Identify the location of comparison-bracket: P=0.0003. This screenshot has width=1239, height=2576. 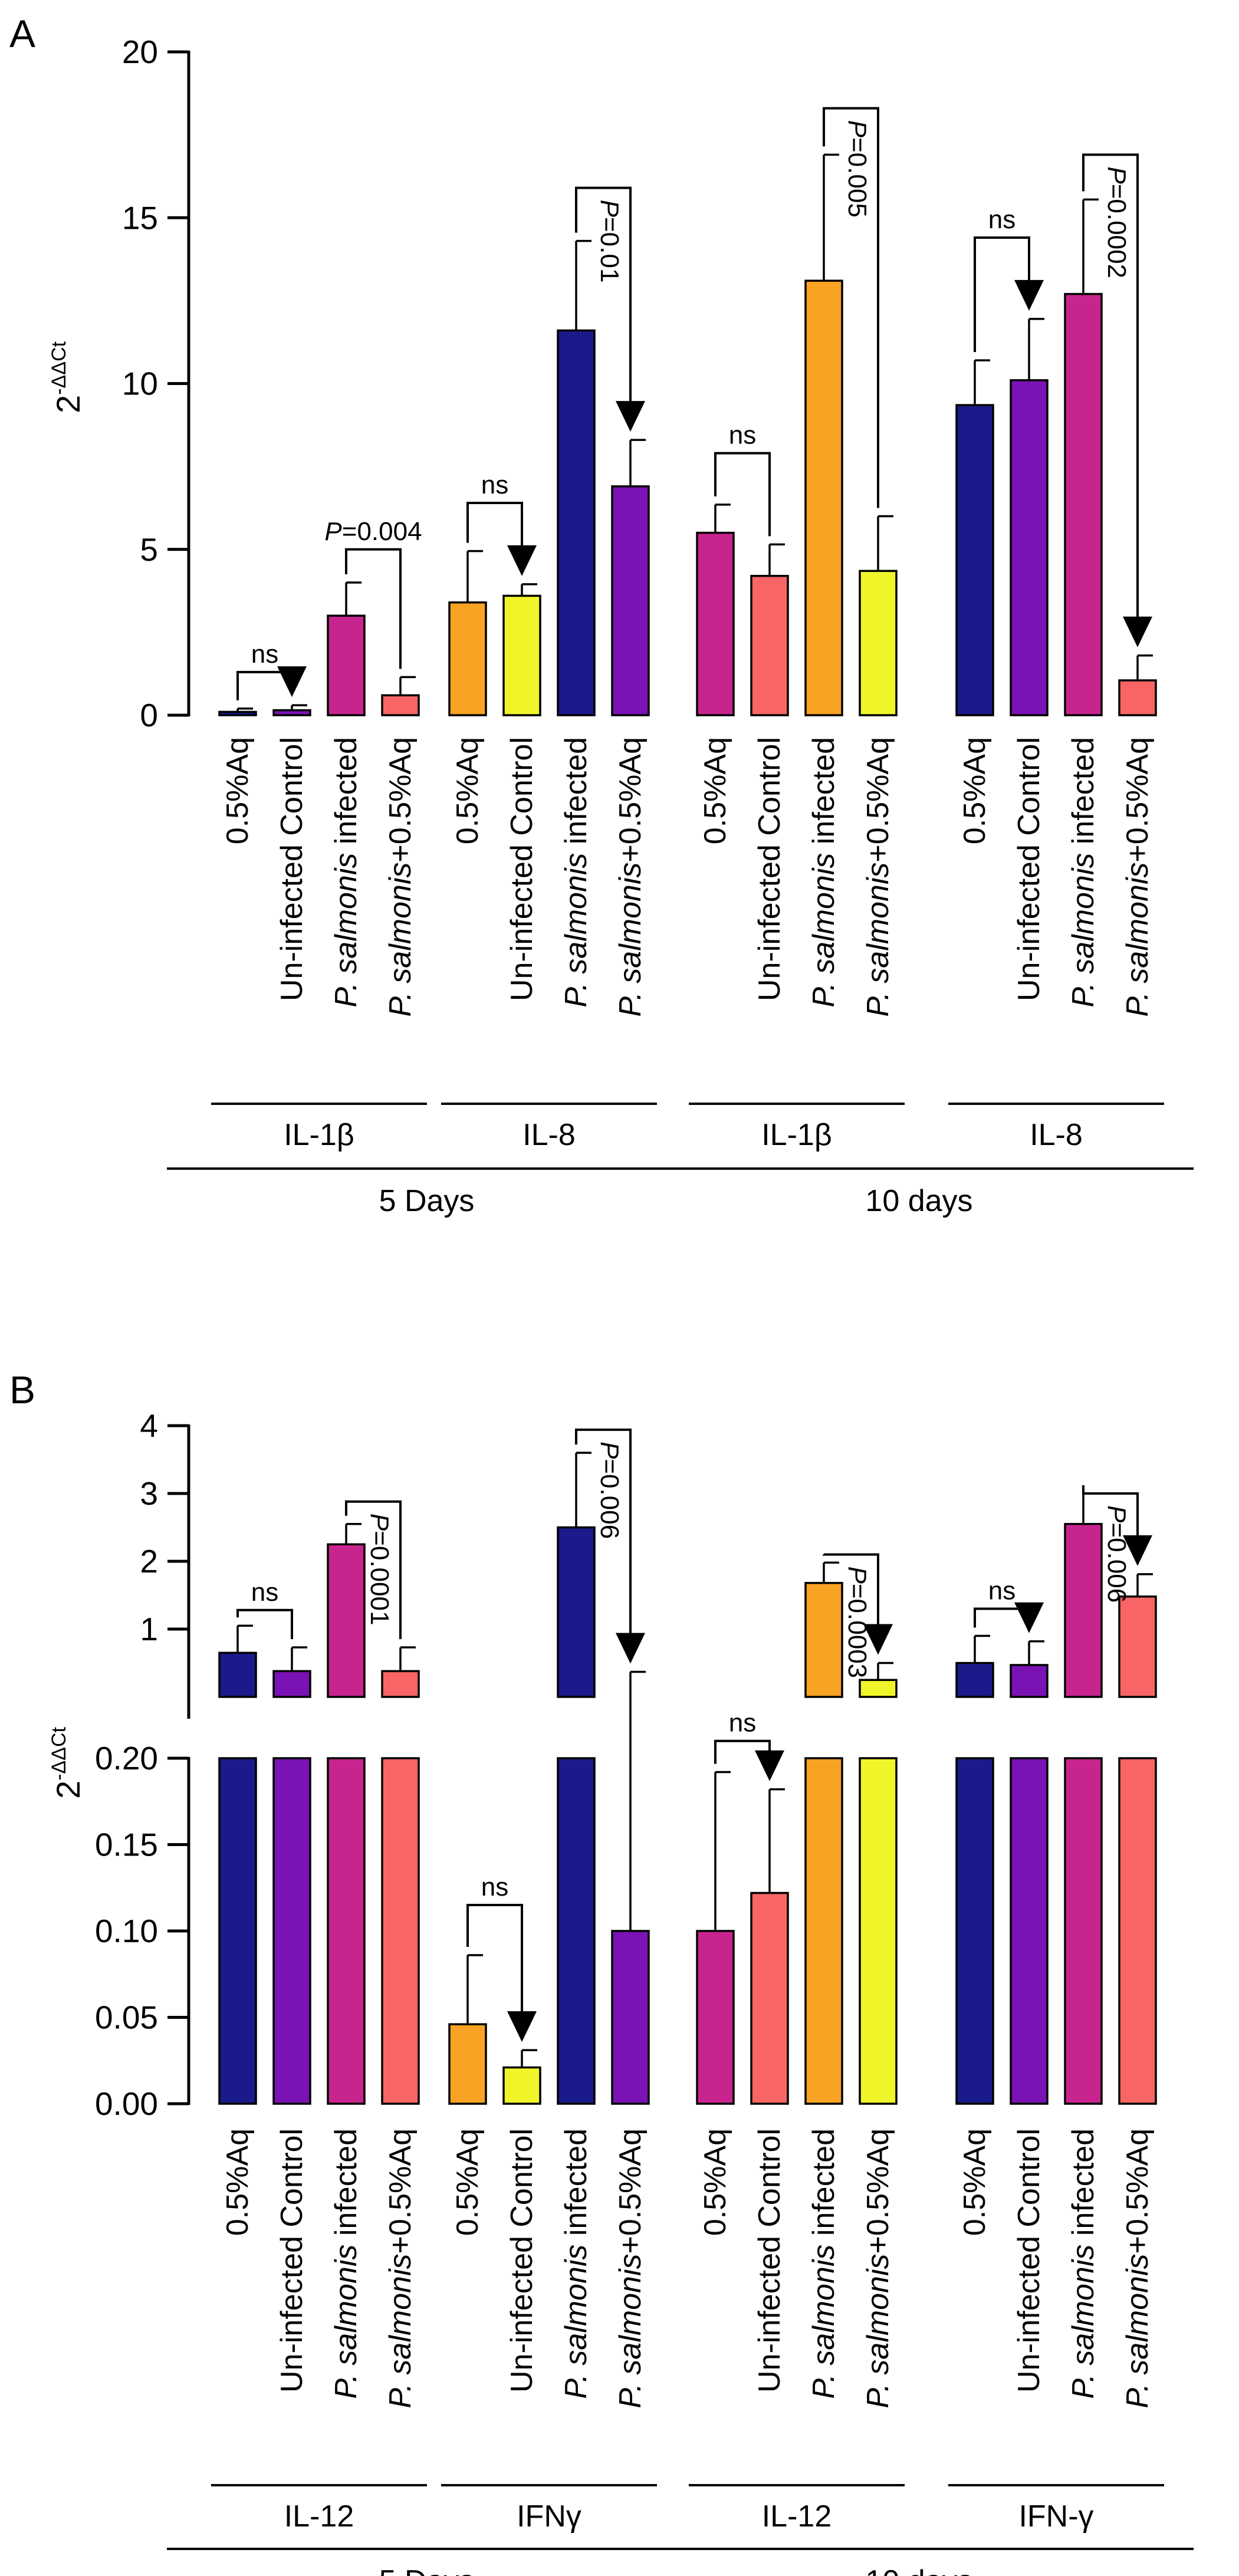
(858, 1616).